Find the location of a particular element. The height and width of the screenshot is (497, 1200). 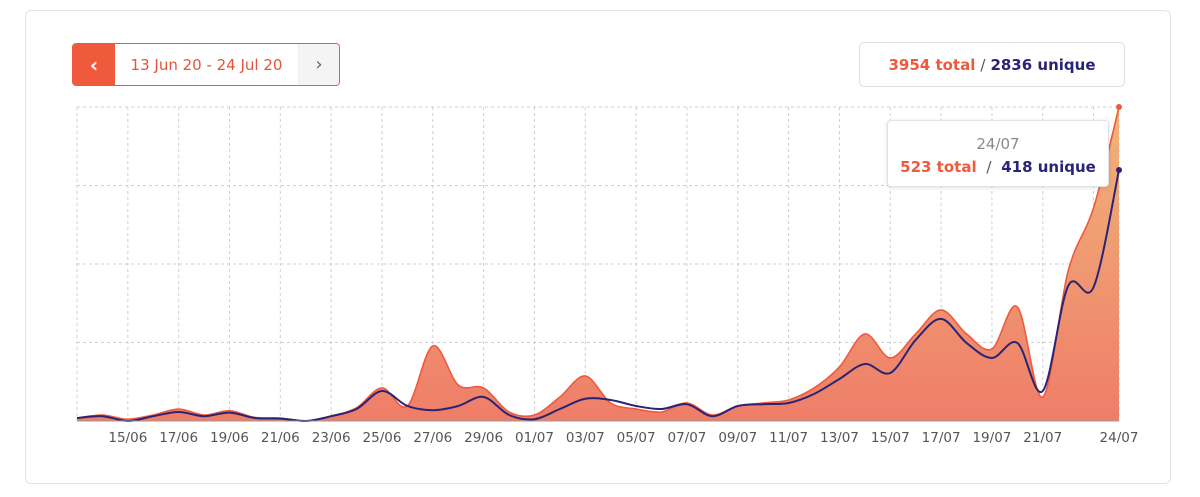

x-tick-label: 21/07 is located at coordinates (1042, 438).